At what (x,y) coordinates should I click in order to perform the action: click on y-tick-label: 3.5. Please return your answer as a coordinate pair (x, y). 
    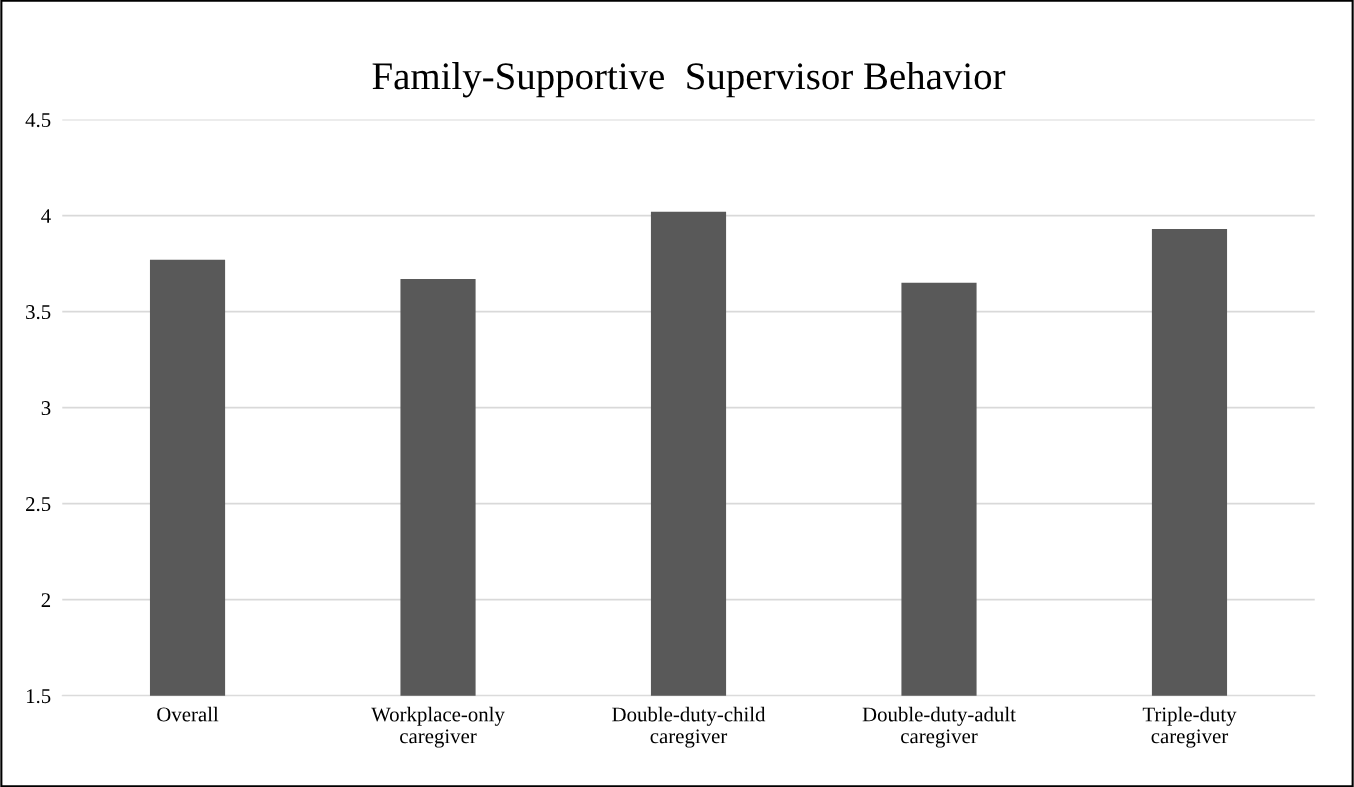
    Looking at the image, I should click on (38, 312).